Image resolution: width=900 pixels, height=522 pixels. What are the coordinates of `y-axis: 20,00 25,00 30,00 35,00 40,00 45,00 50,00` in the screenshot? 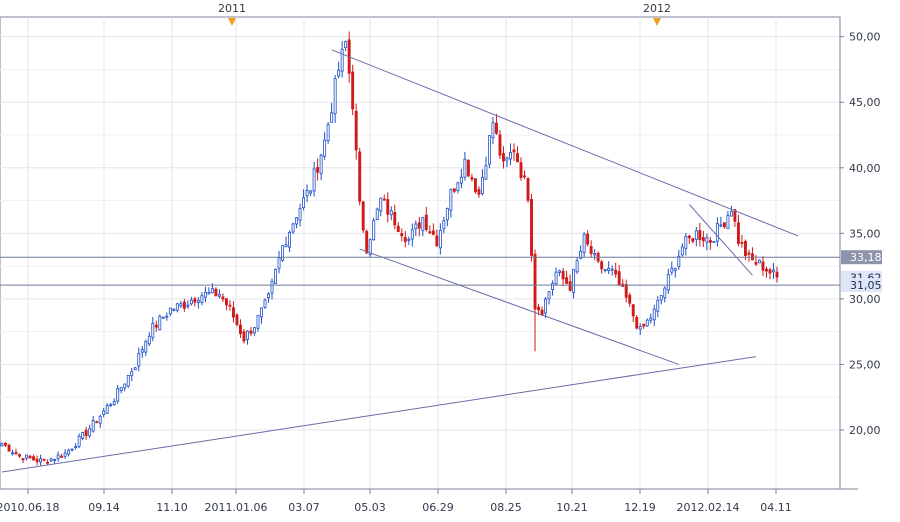 It's located at (860, 253).